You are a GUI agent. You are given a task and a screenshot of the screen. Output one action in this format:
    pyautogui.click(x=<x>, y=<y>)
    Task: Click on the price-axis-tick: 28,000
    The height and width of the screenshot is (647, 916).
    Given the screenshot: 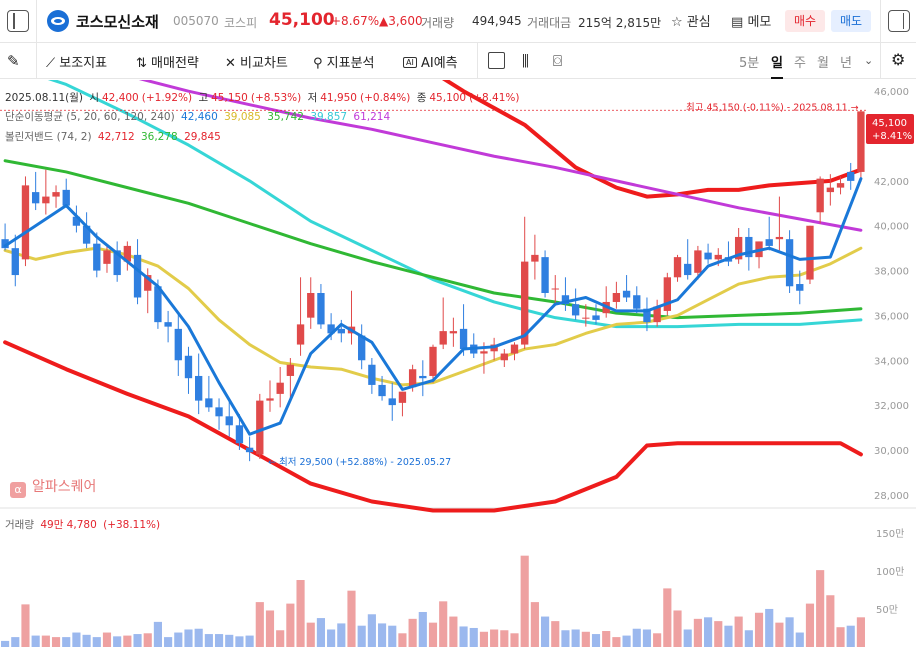 What is the action you would take?
    pyautogui.click(x=891, y=496)
    